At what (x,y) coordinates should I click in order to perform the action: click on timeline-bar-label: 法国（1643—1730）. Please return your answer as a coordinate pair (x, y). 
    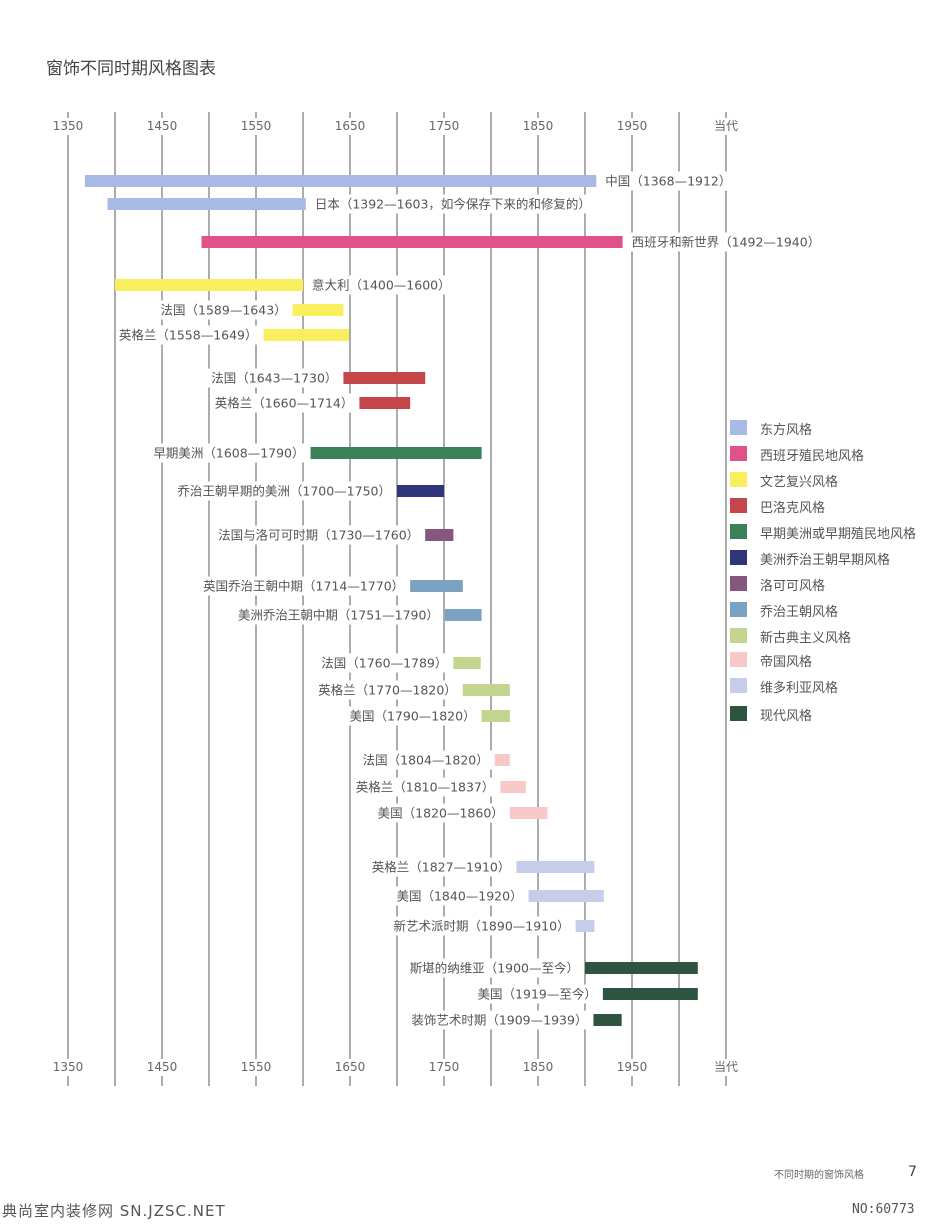
    Looking at the image, I should click on (274, 378).